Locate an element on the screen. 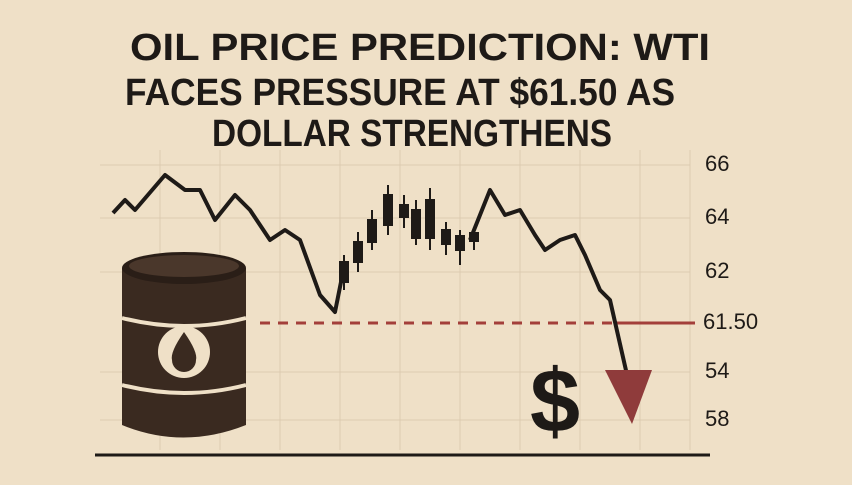 The width and height of the screenshot is (852, 485). title-line: OIL PRICE PREDICTION: WTI is located at coordinates (420, 48).